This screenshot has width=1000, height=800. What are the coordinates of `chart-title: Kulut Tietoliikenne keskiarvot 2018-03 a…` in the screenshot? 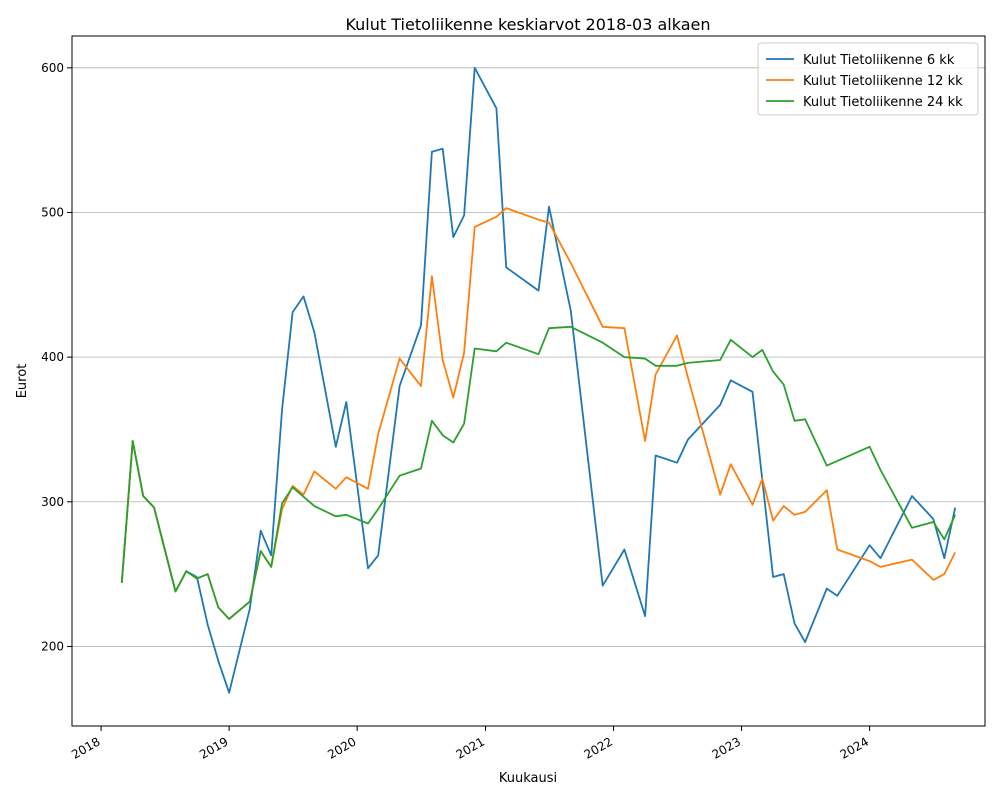 It's located at (527, 24).